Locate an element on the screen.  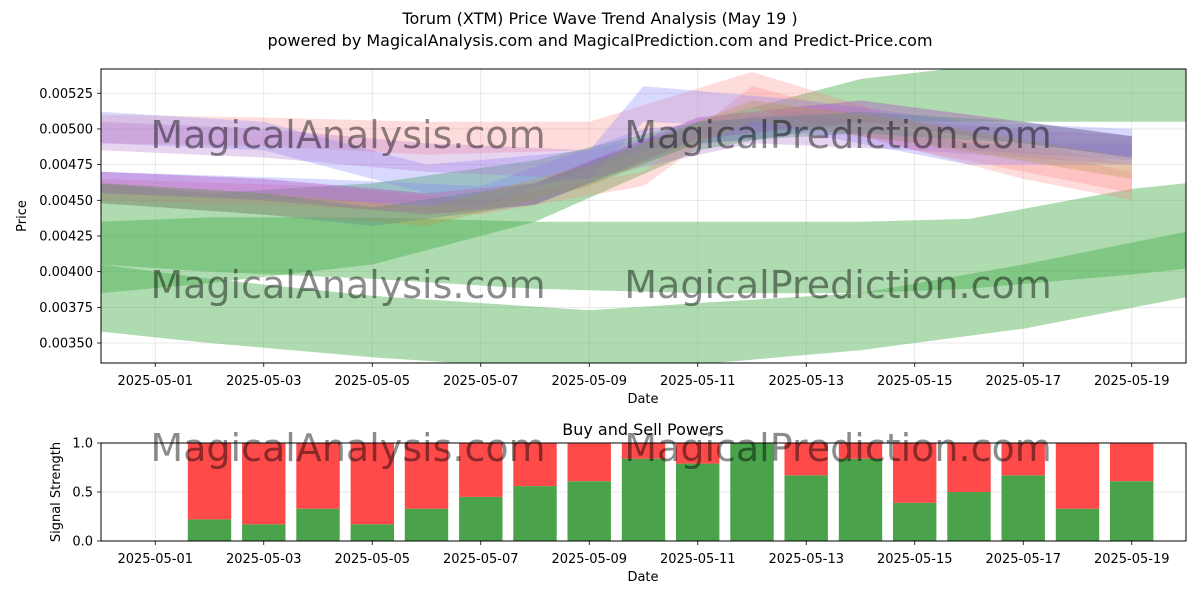
top-x-tick-label: 2025-05-15 is located at coordinates (915, 381).